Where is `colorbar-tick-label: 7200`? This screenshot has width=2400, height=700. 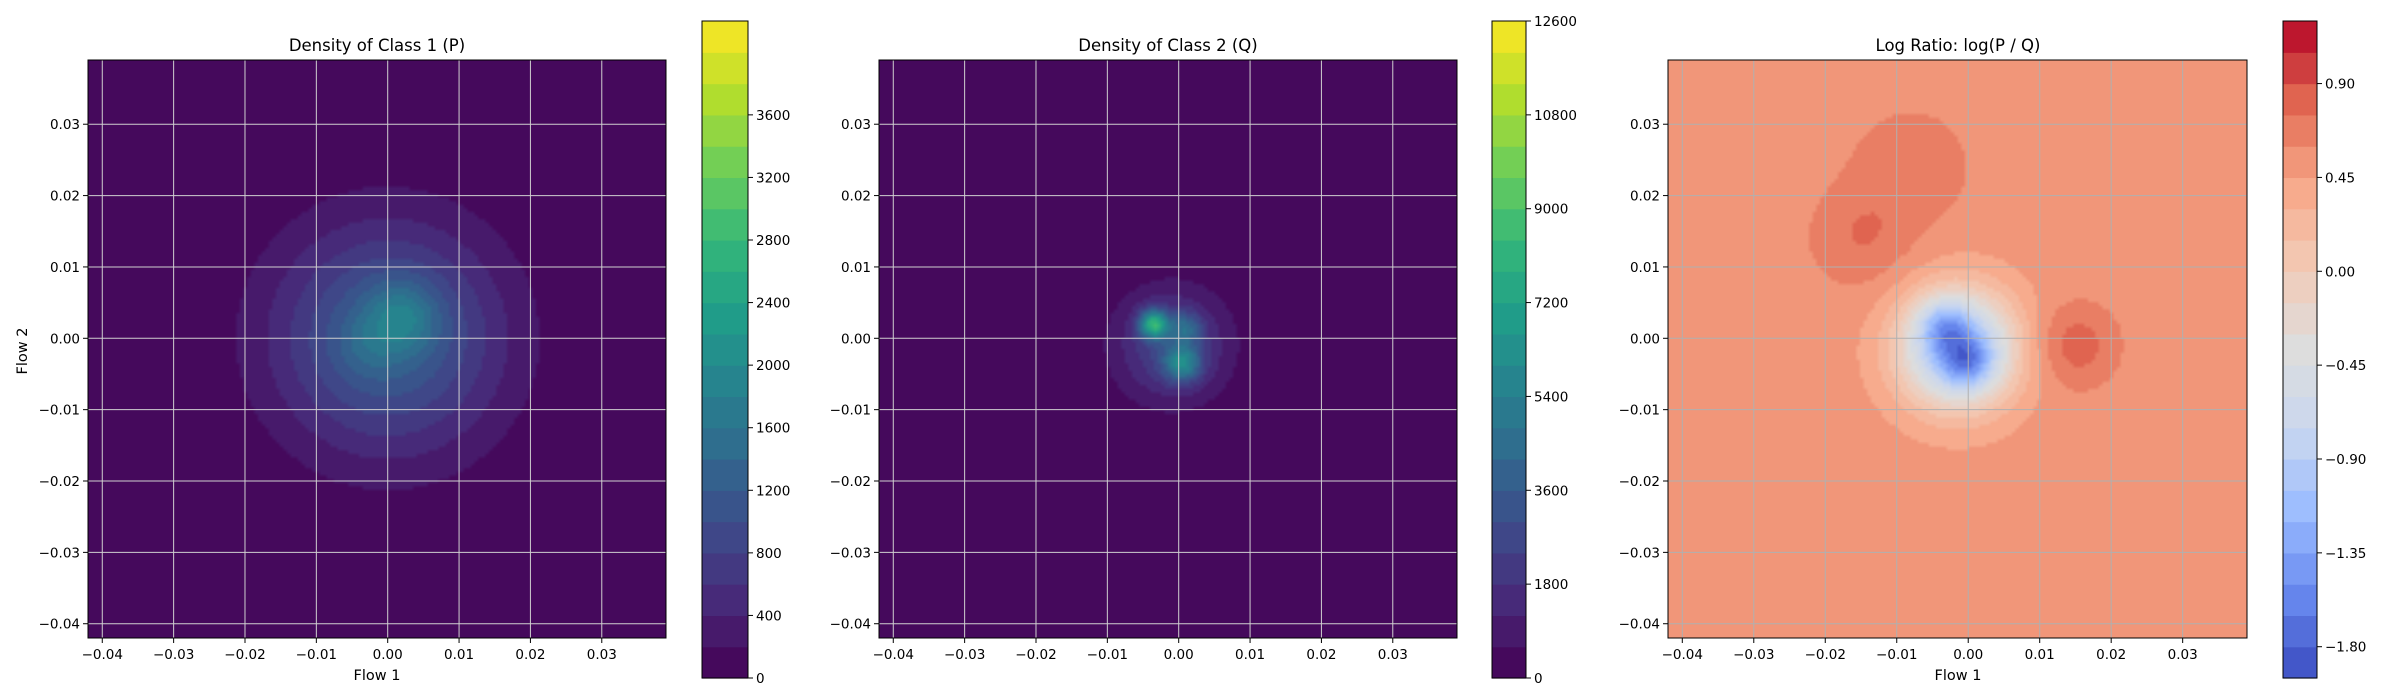 colorbar-tick-label: 7200 is located at coordinates (1551, 304).